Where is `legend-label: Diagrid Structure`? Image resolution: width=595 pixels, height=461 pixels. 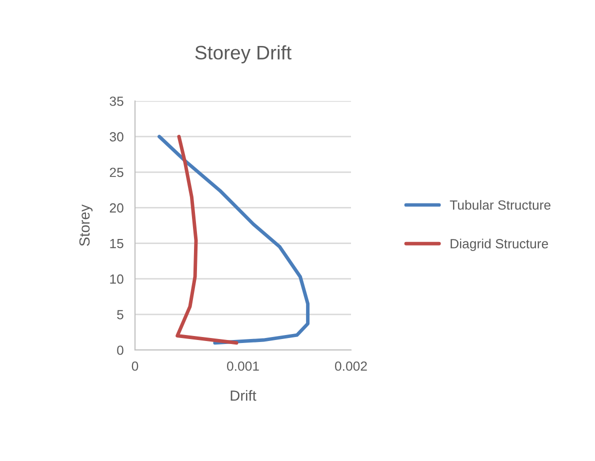 legend-label: Diagrid Structure is located at coordinates (499, 244).